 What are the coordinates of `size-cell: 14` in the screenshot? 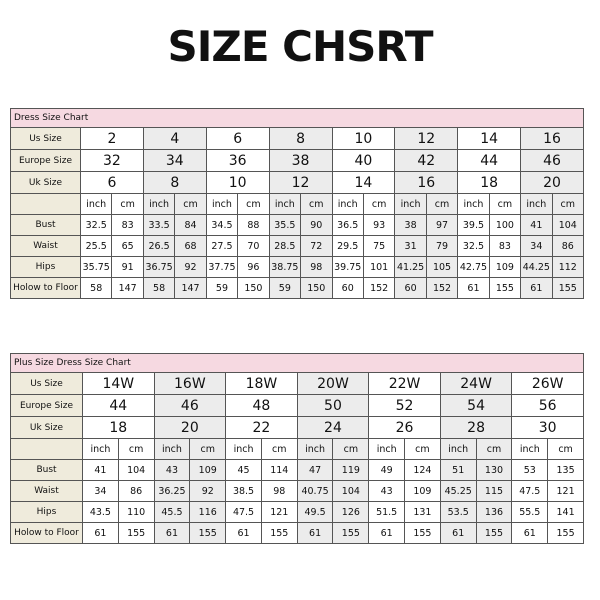 It's located at (363, 182).